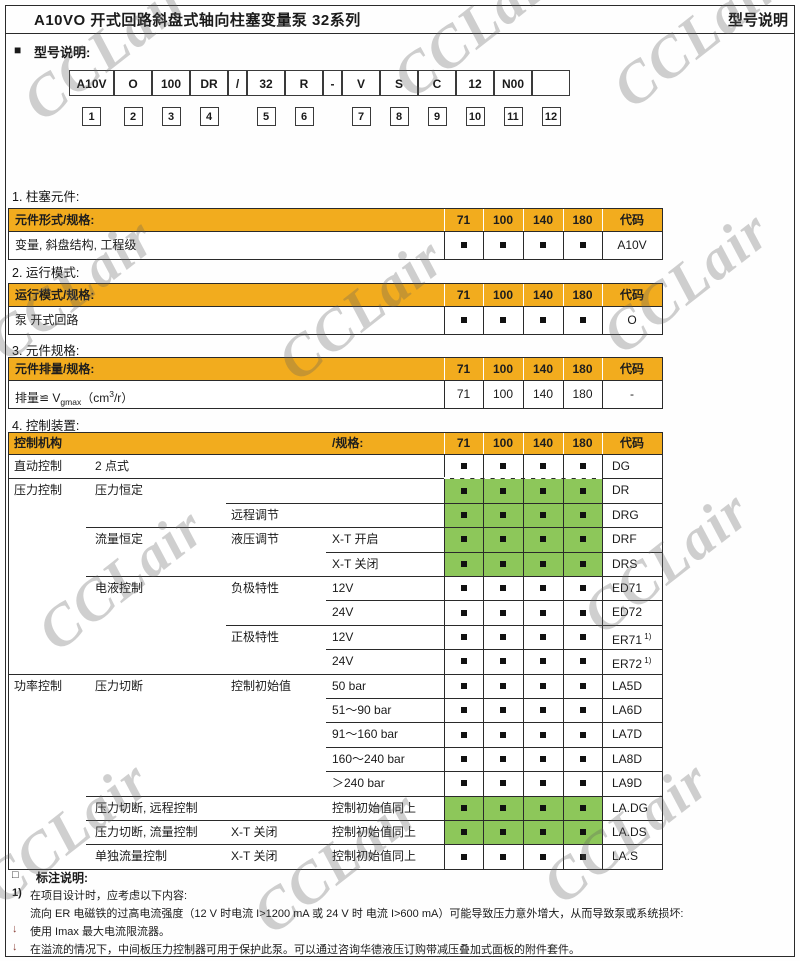 The height and width of the screenshot is (961, 800). Describe the element at coordinates (475, 116) in the screenshot. I see `model-code-index: 10` at that location.